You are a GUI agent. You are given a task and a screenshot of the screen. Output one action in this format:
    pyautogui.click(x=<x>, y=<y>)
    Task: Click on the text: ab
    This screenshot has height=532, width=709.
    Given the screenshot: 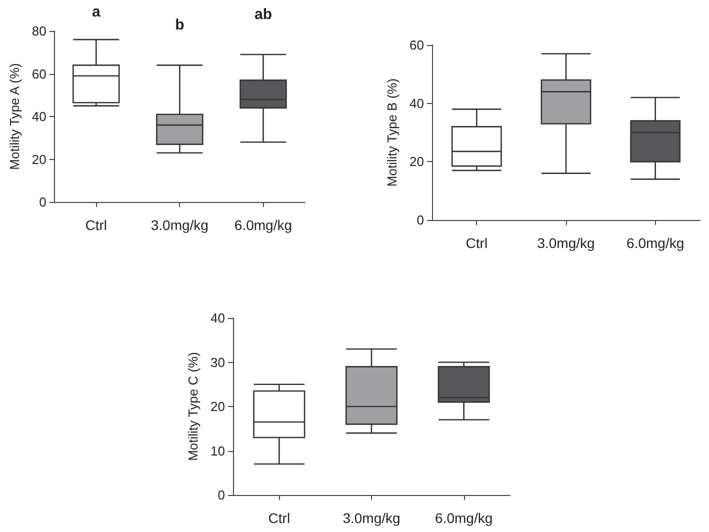 What is the action you would take?
    pyautogui.click(x=263, y=15)
    